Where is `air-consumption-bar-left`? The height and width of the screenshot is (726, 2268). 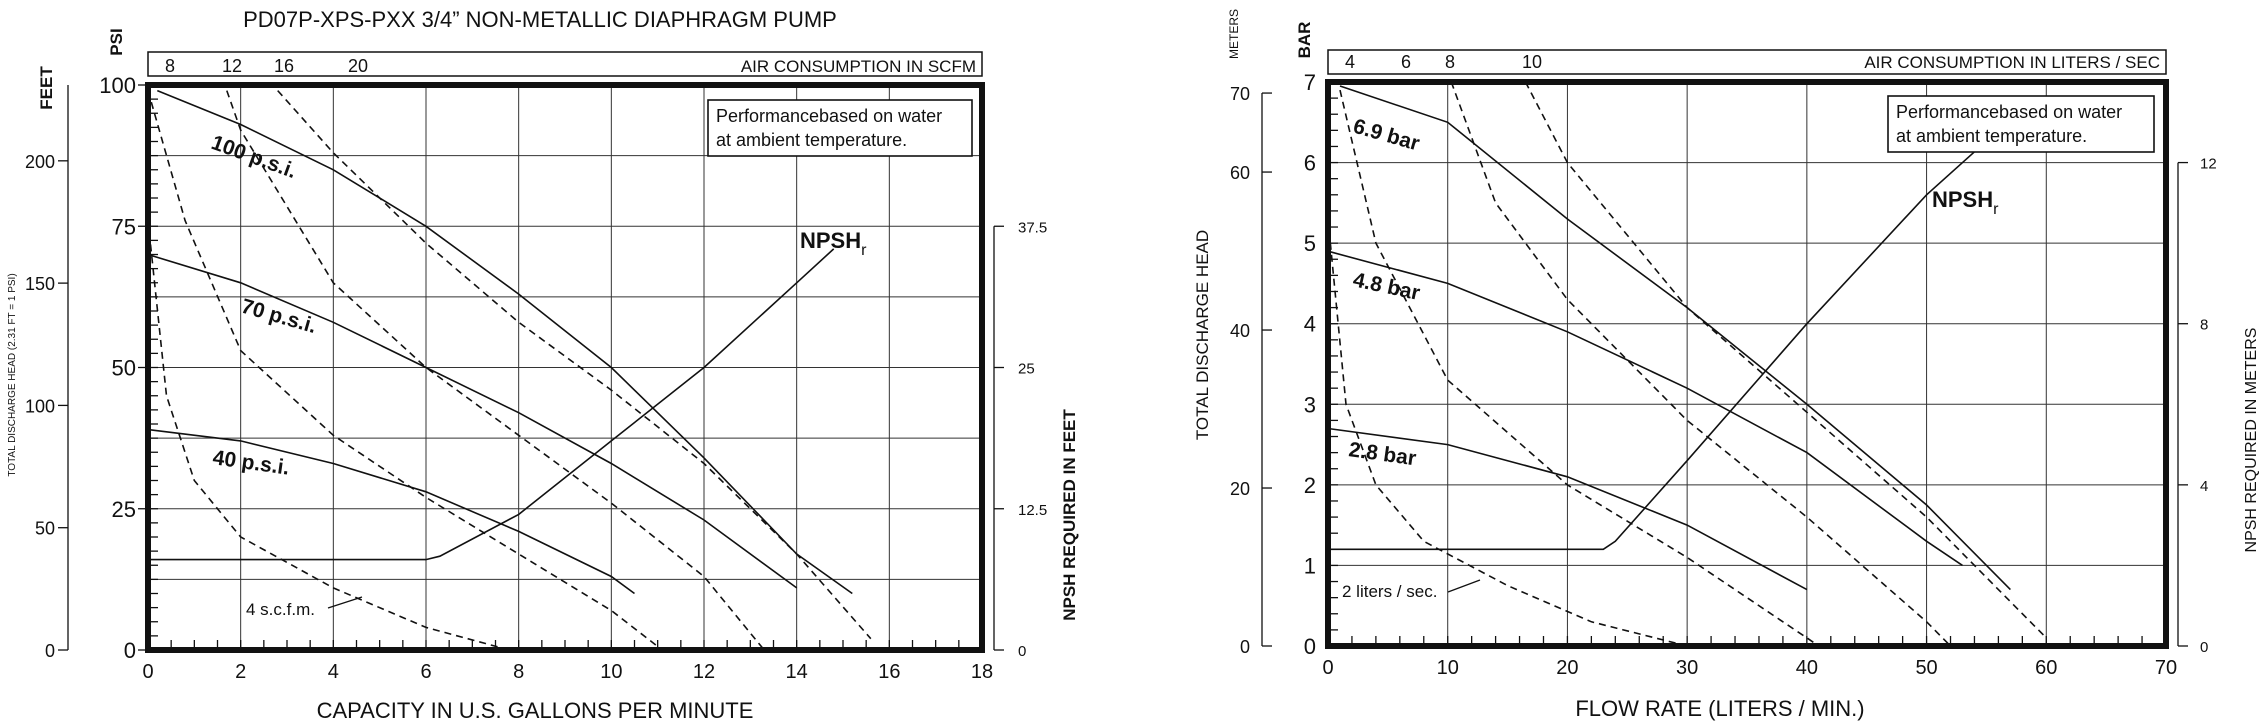 air-consumption-bar-left is located at coordinates (565, 64).